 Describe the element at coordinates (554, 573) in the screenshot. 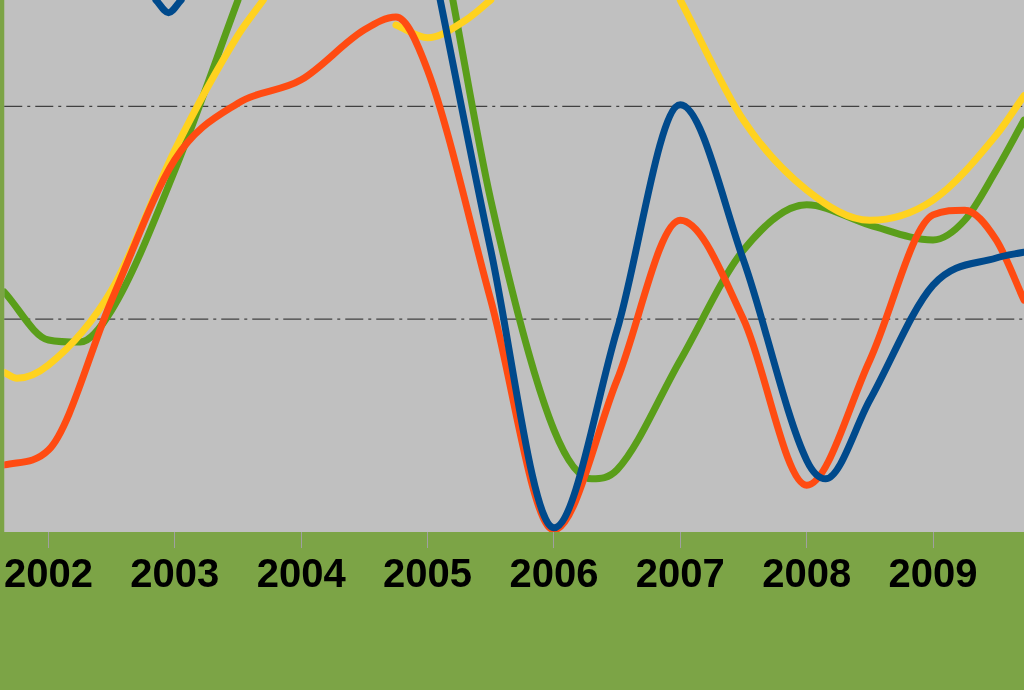

I see `x-tick-label: 2006` at that location.